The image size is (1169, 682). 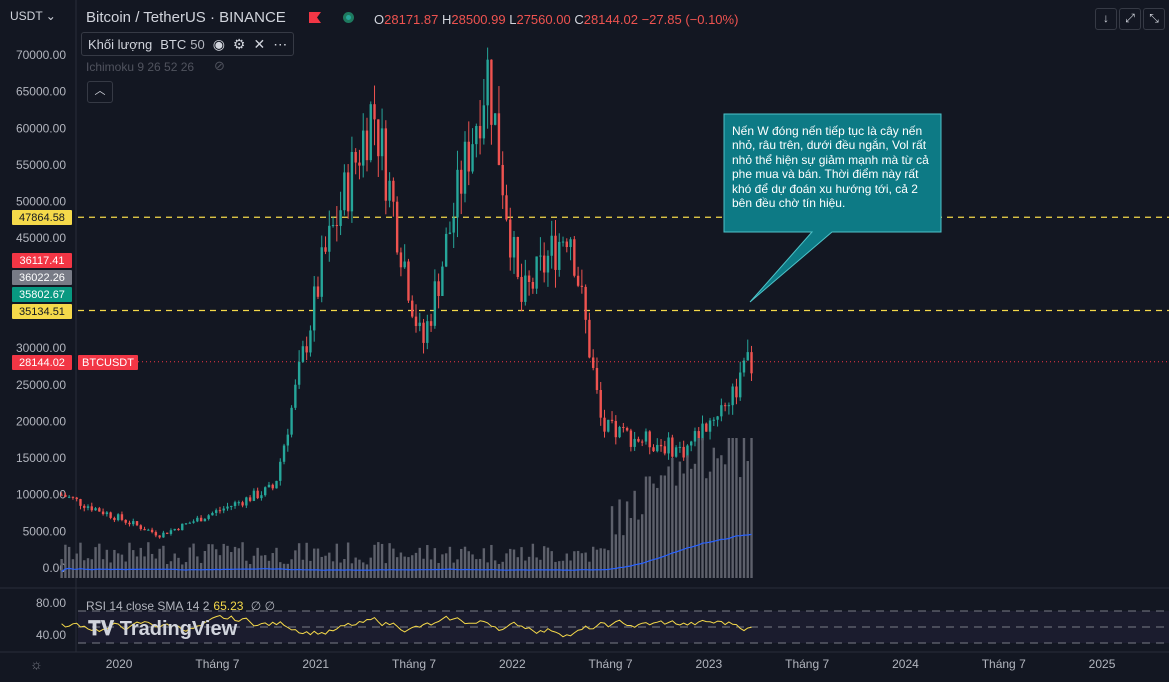 What do you see at coordinates (1154, 19) in the screenshot?
I see `restore-button: ⤡` at bounding box center [1154, 19].